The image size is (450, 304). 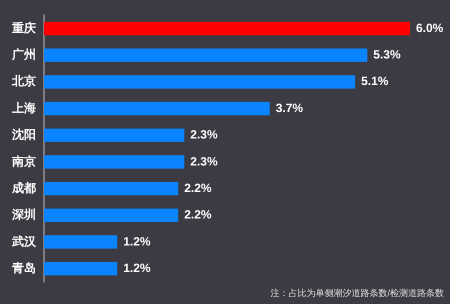 I want to click on y-tick-label: 青岛, so click(x=23, y=267).